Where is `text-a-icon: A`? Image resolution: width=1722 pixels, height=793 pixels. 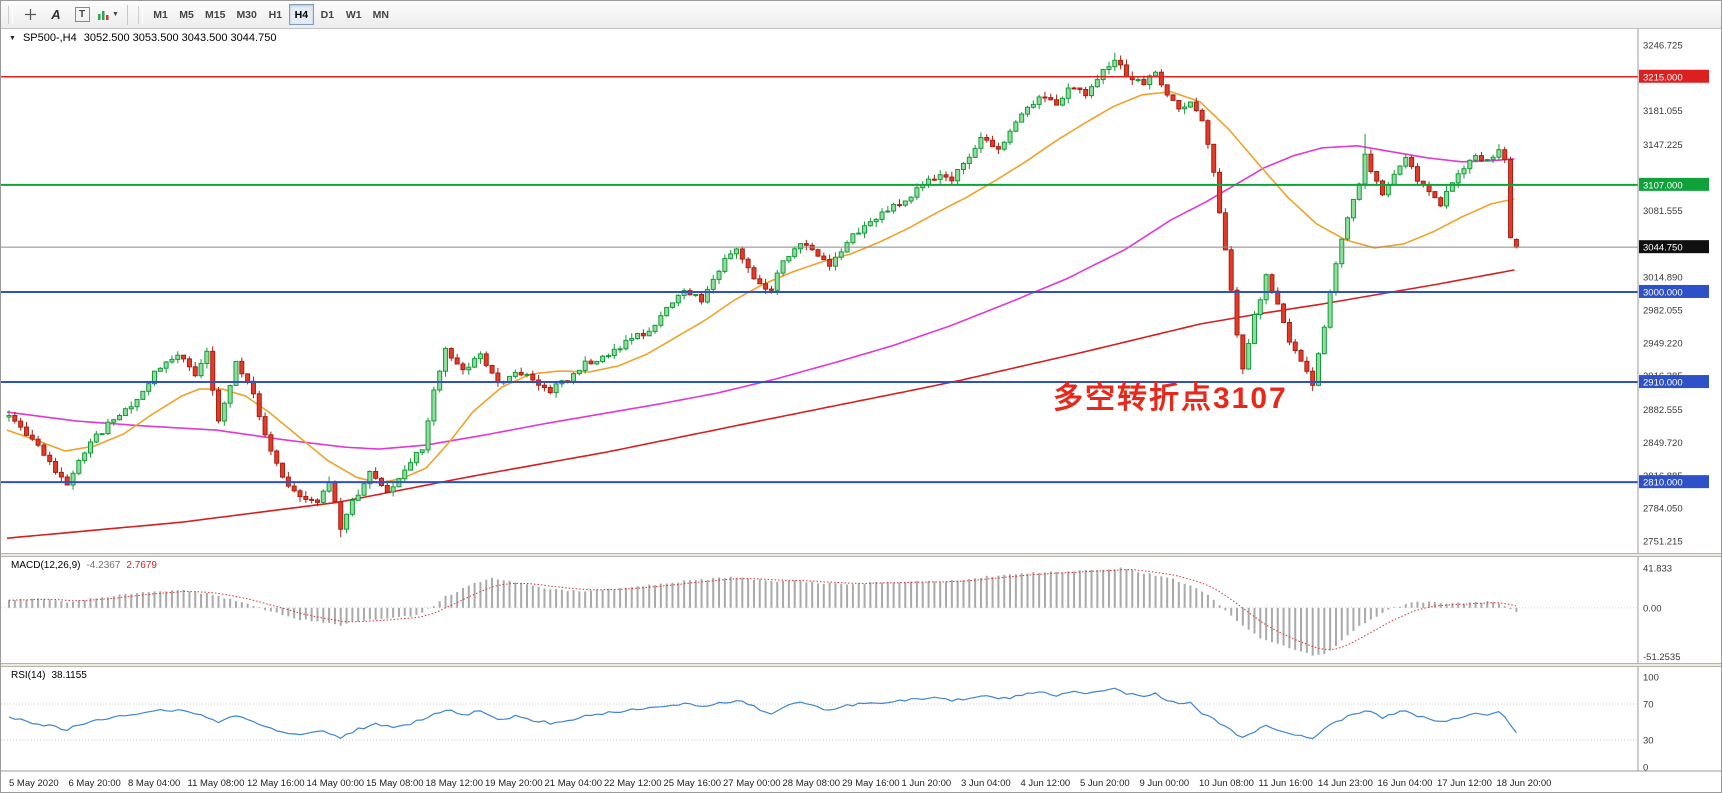 text-a-icon: A is located at coordinates (56, 14).